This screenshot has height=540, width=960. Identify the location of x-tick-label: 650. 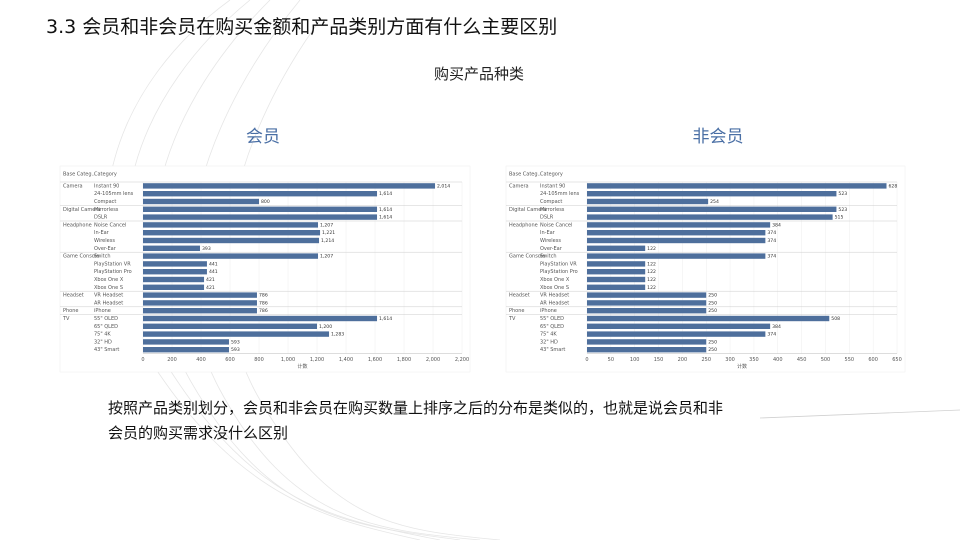
(897, 360).